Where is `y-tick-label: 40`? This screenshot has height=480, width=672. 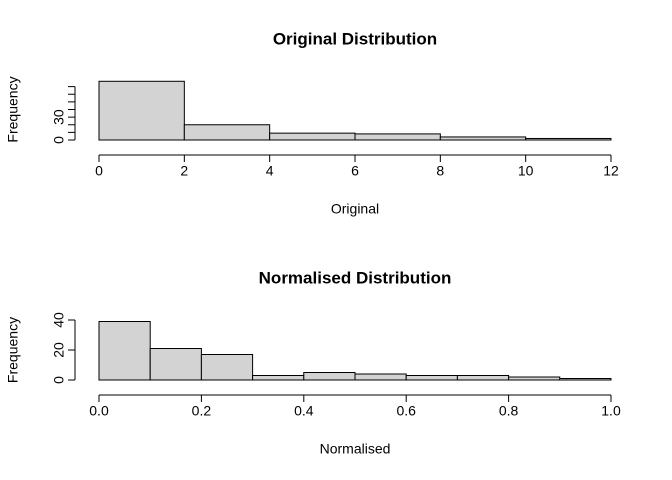
y-tick-label: 40 is located at coordinates (59, 320).